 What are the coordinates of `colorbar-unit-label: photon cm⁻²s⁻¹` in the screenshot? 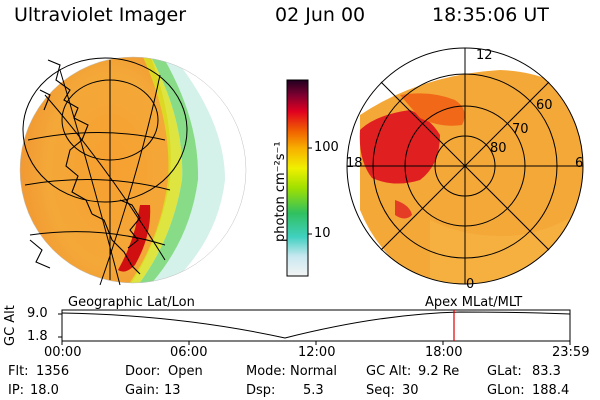 It's located at (280, 191).